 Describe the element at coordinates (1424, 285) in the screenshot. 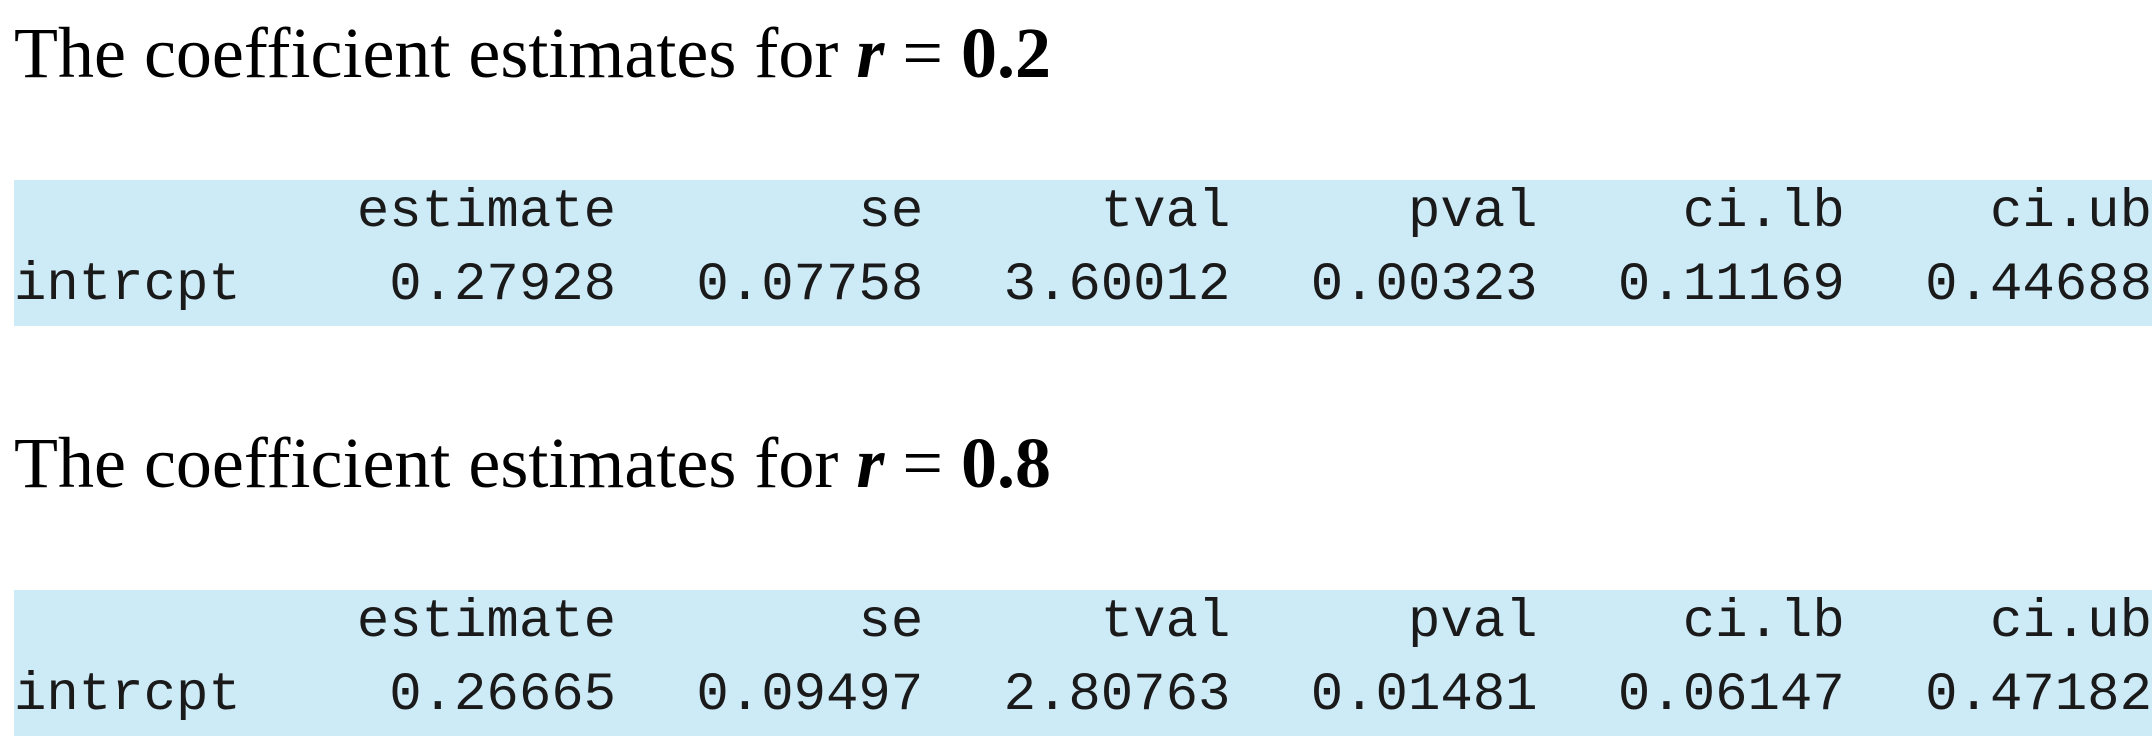

I see `cell-pval: 0.00323` at that location.